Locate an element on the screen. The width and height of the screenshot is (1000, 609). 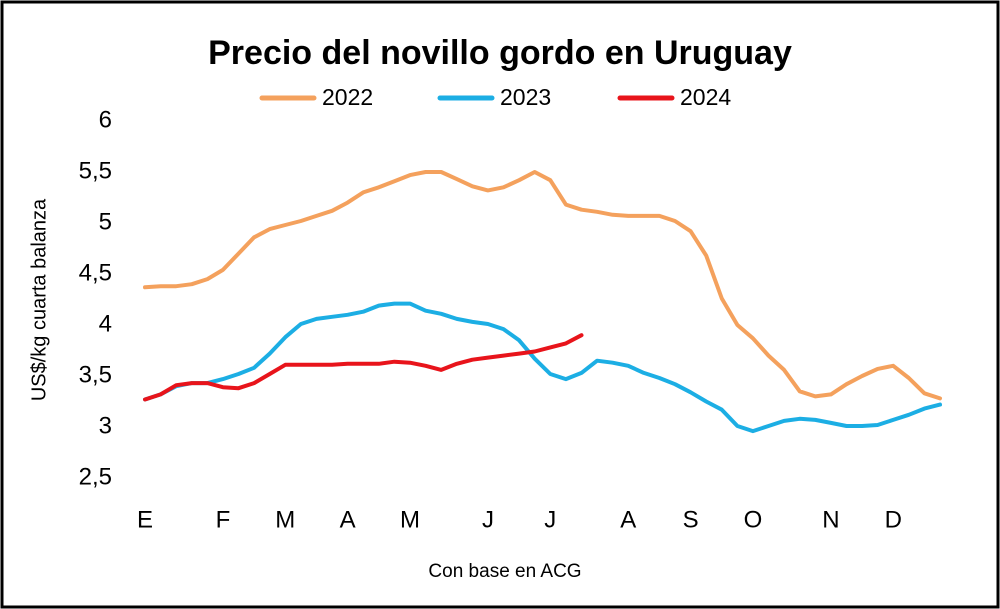
legend-label: 2024 is located at coordinates (705, 97).